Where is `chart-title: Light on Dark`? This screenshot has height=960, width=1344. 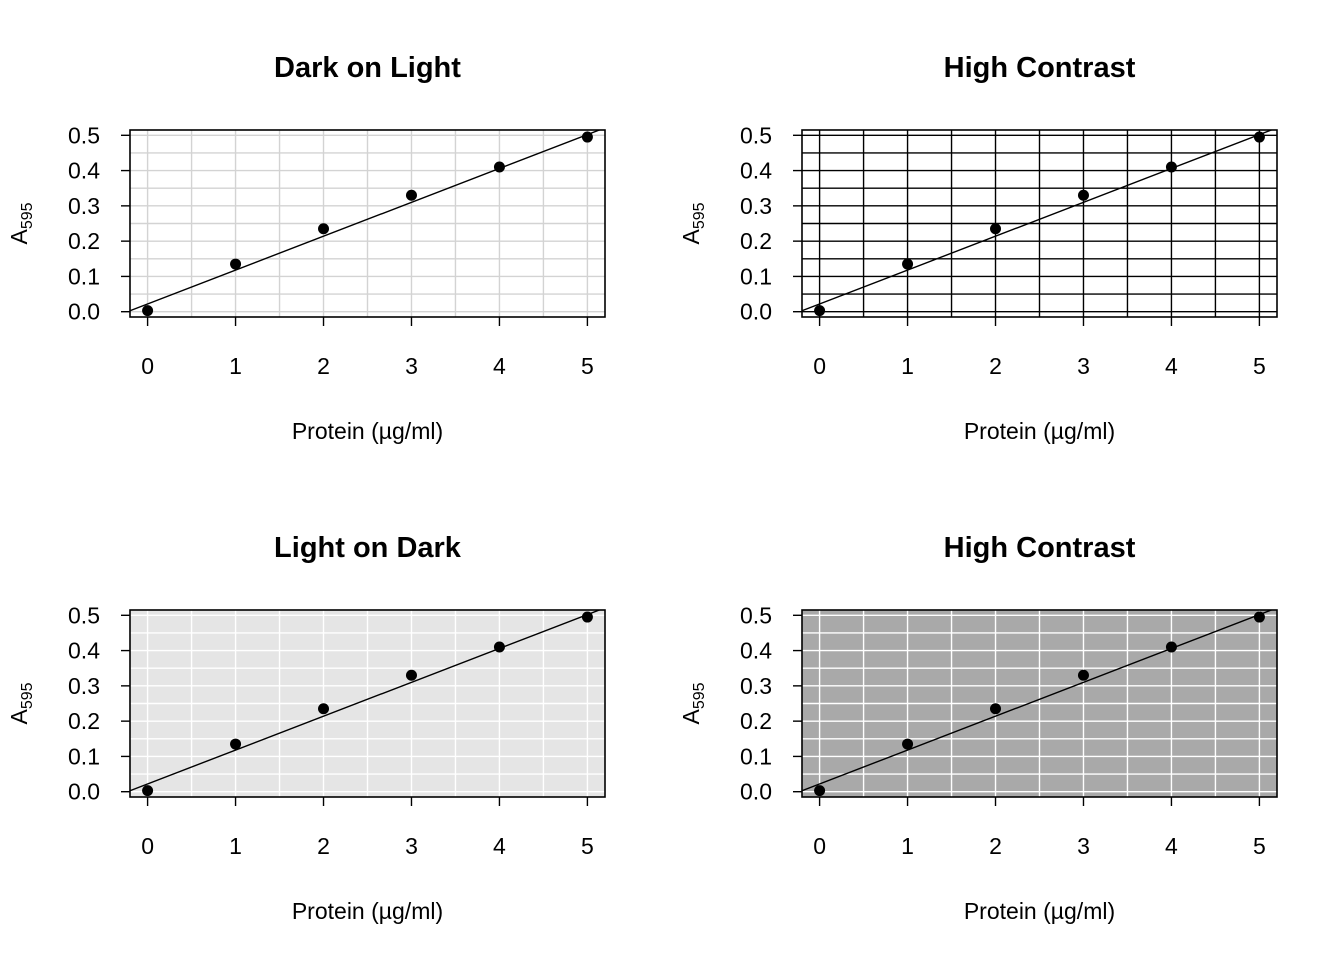
chart-title: Light on Dark is located at coordinates (368, 548).